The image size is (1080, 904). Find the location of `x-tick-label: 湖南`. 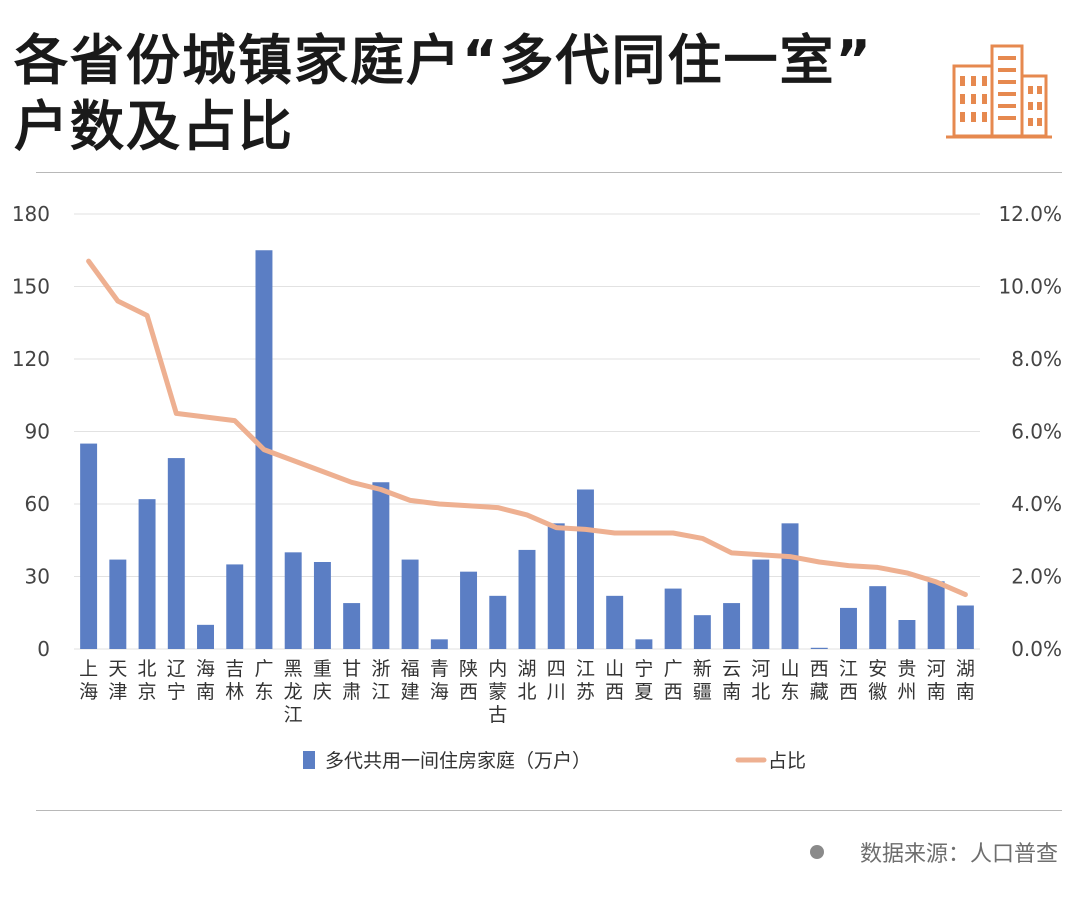

x-tick-label: 湖南 is located at coordinates (965, 680).